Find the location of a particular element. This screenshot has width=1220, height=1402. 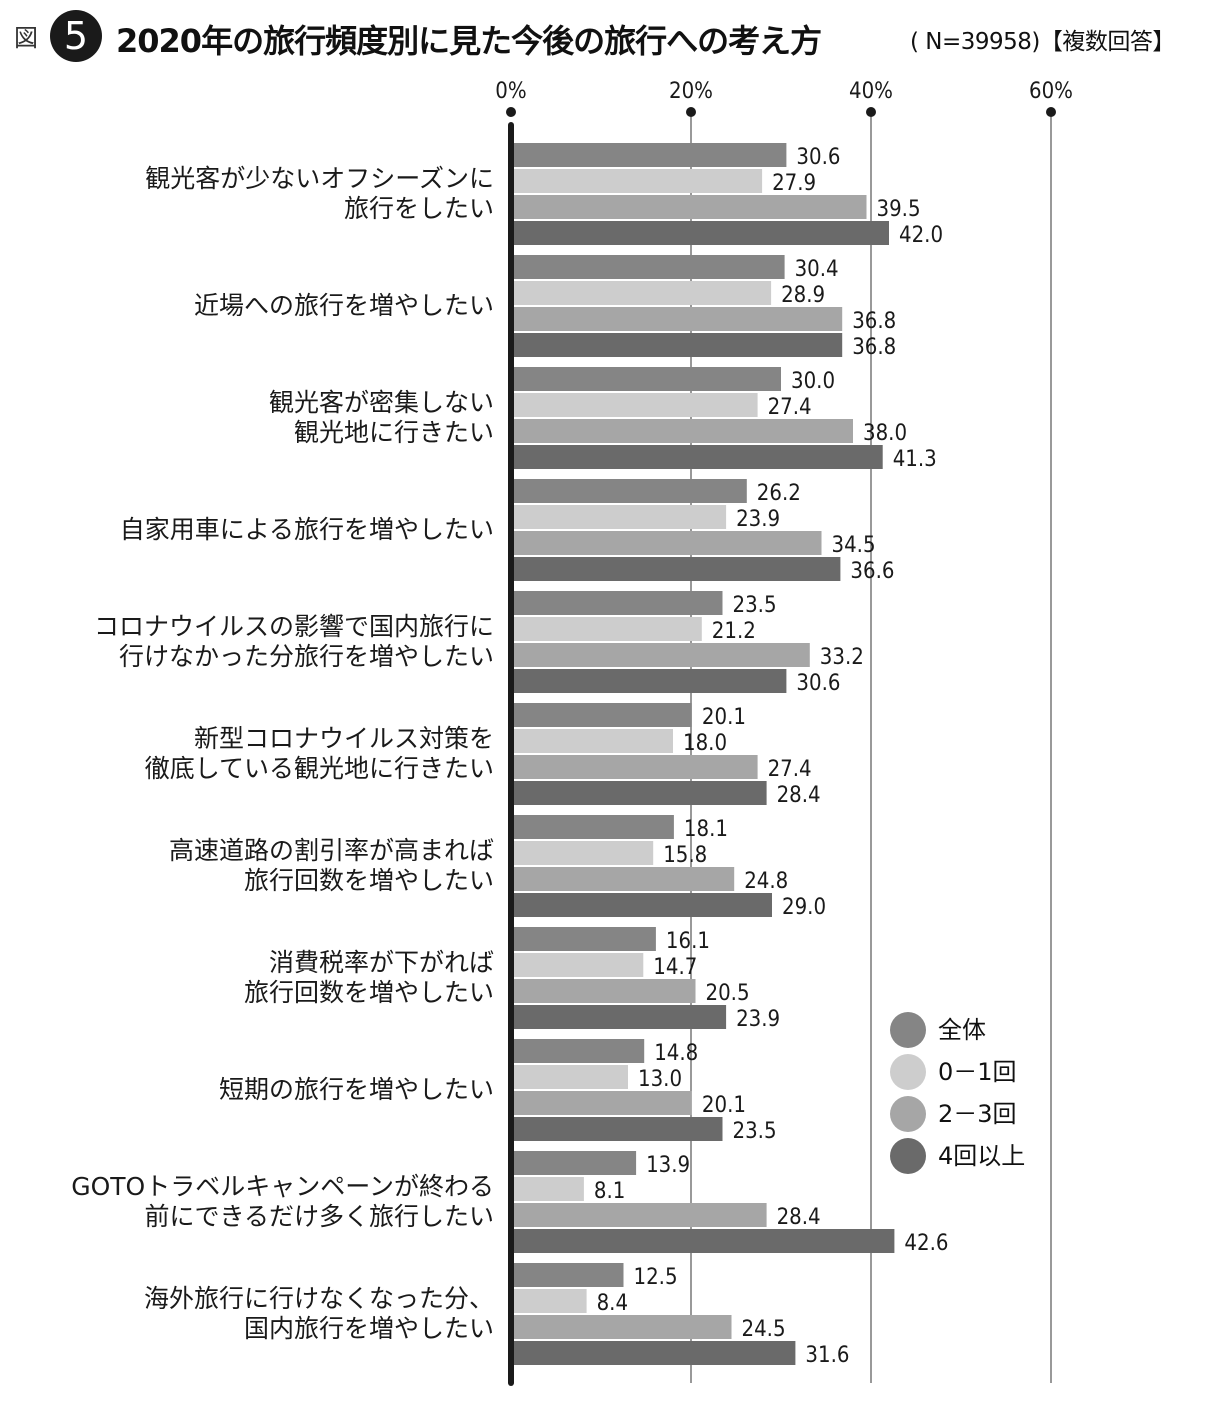

category-label-line: 観光客が密集しない is located at coordinates (381, 402).